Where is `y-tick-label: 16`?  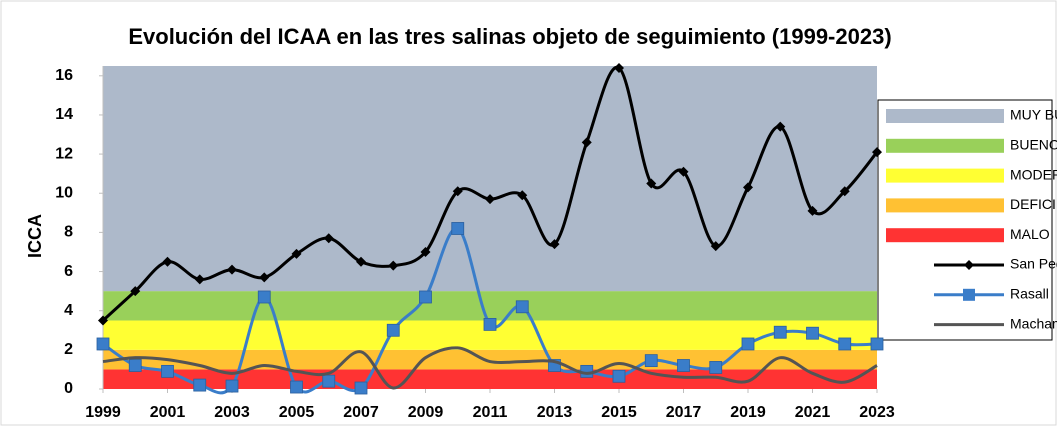 y-tick-label: 16 is located at coordinates (64, 75).